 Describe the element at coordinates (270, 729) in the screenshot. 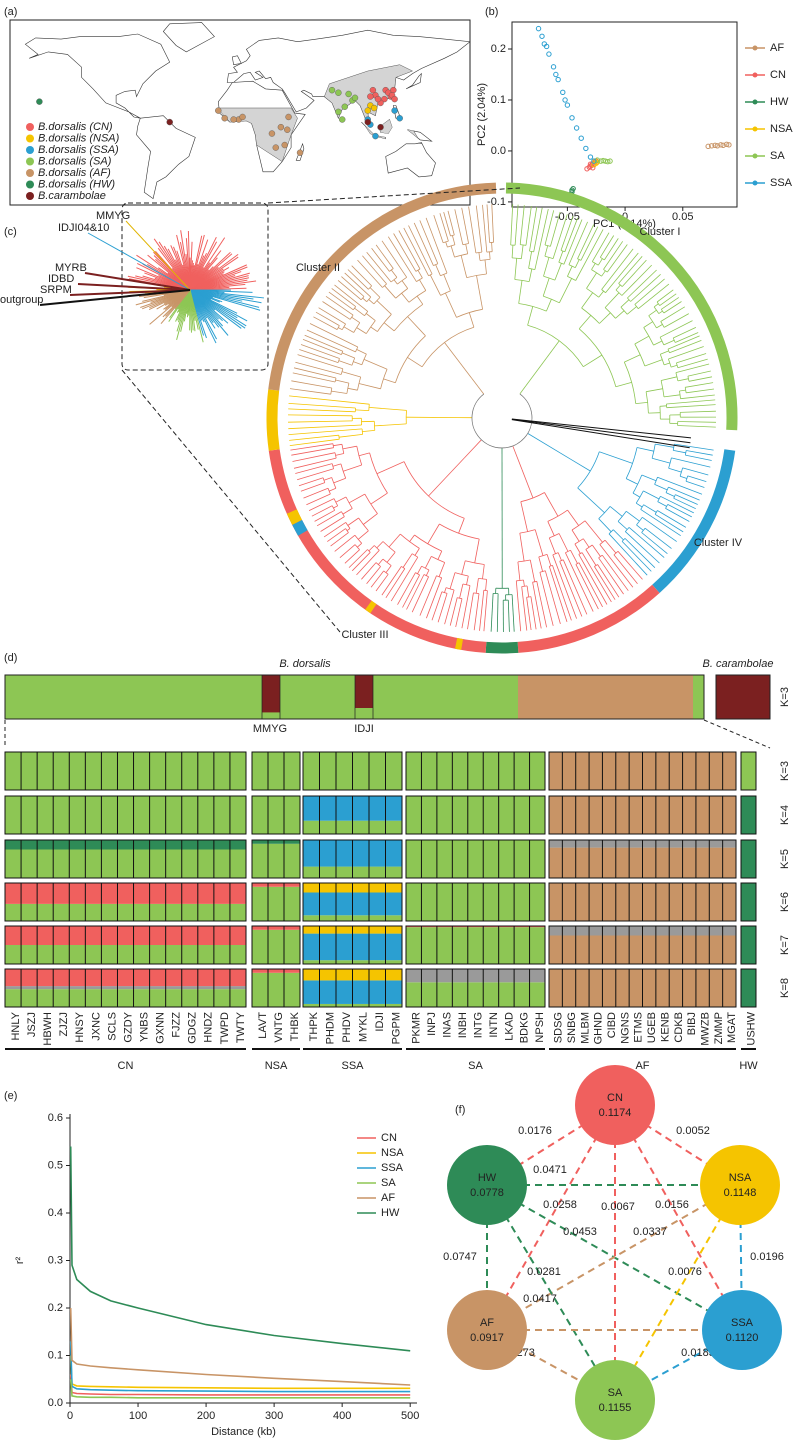

I see `marker-label: MMYG` at that location.